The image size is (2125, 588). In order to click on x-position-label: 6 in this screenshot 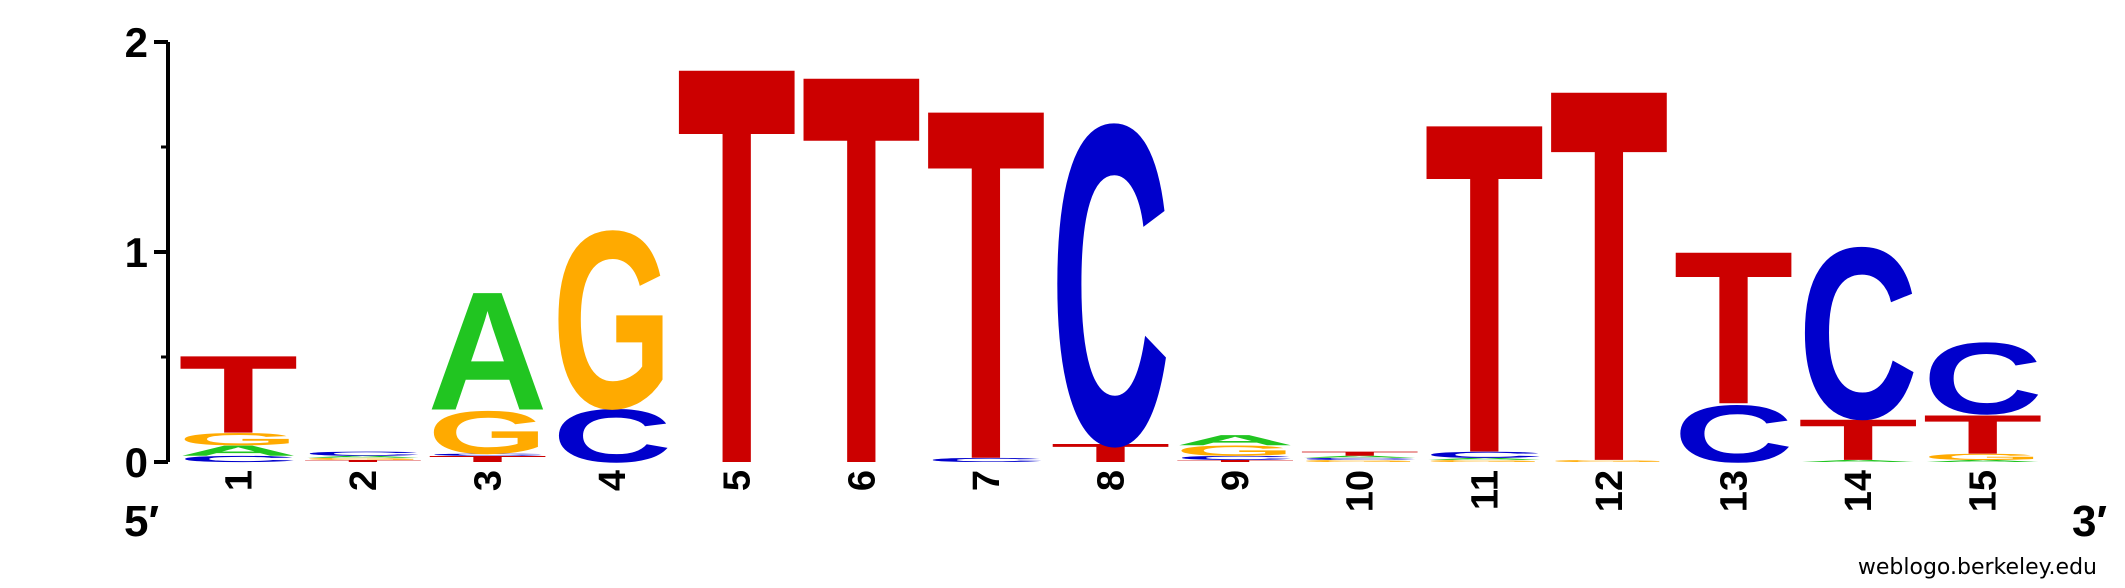, I will do `click(862, 480)`.